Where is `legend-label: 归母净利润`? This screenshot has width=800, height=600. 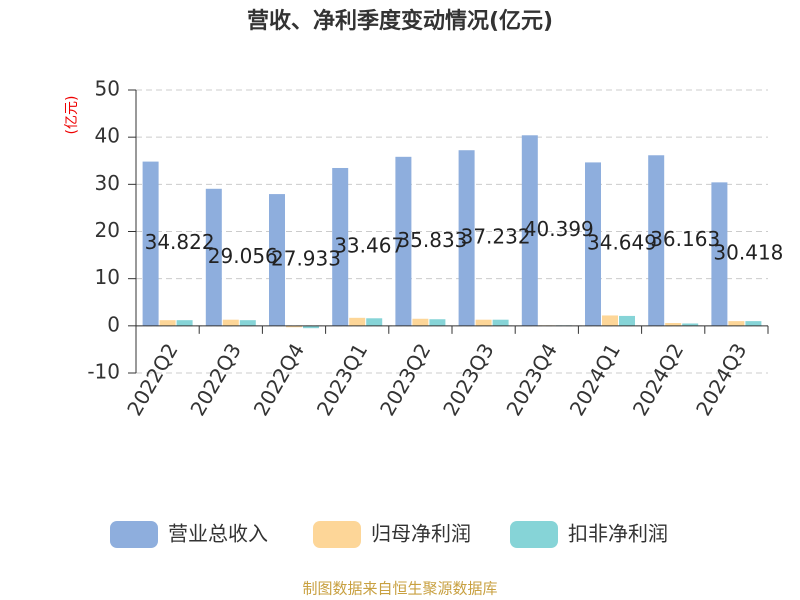 legend-label: 归母净利润 is located at coordinates (421, 534).